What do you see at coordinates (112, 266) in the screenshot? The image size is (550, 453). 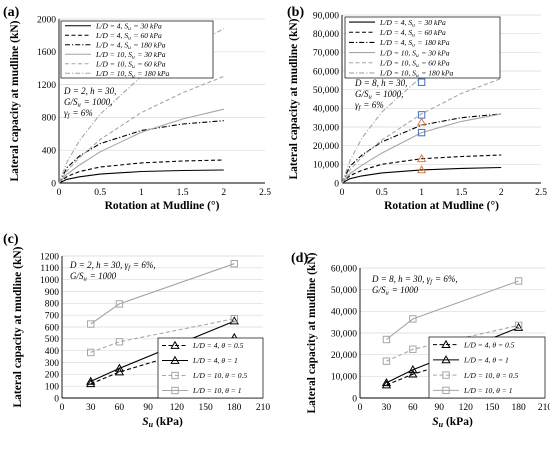 I see `annotation-line: D = 2, h = 30, γf = 6%,` at bounding box center [112, 266].